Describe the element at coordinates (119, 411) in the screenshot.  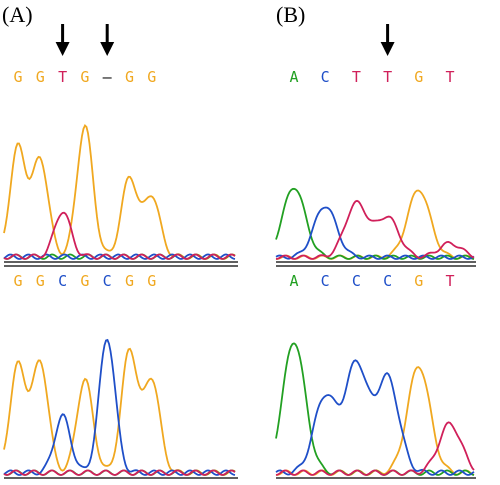
I see `trace-lower-g` at that location.